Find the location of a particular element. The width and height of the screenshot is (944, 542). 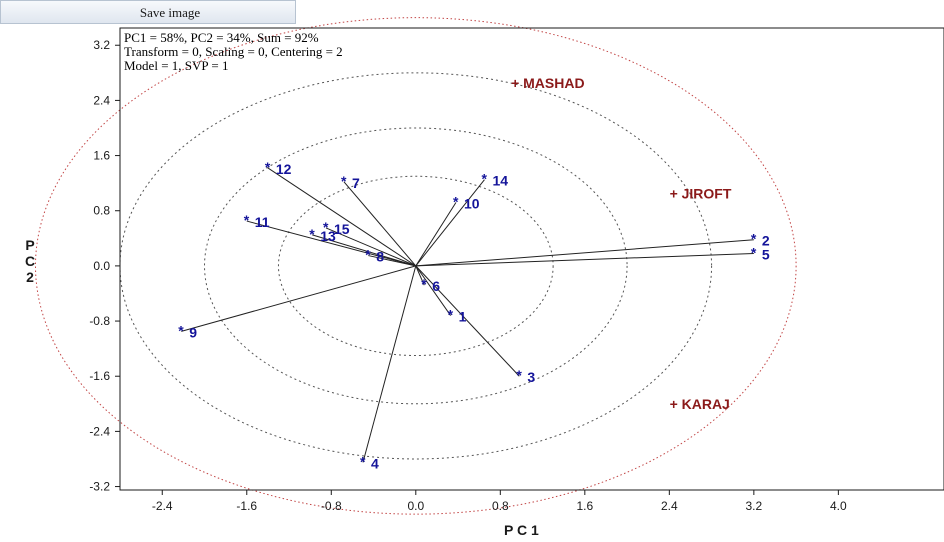

environment-label: JIROFT is located at coordinates (707, 193).